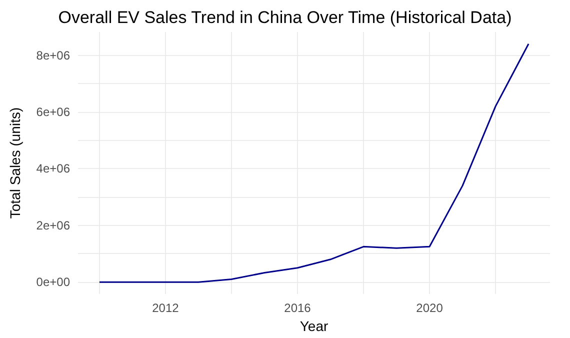 Image resolution: width=570 pixels, height=338 pixels. I want to click on x-tick-label: 2012, so click(166, 308).